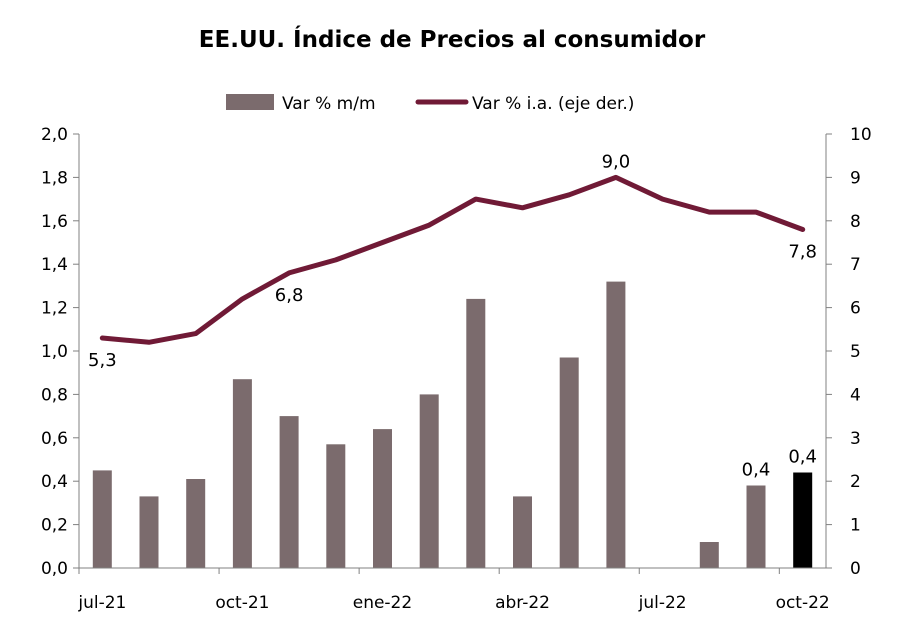 The width and height of the screenshot is (905, 638). What do you see at coordinates (855, 222) in the screenshot?
I see `y-tick-label-right: 8` at bounding box center [855, 222].